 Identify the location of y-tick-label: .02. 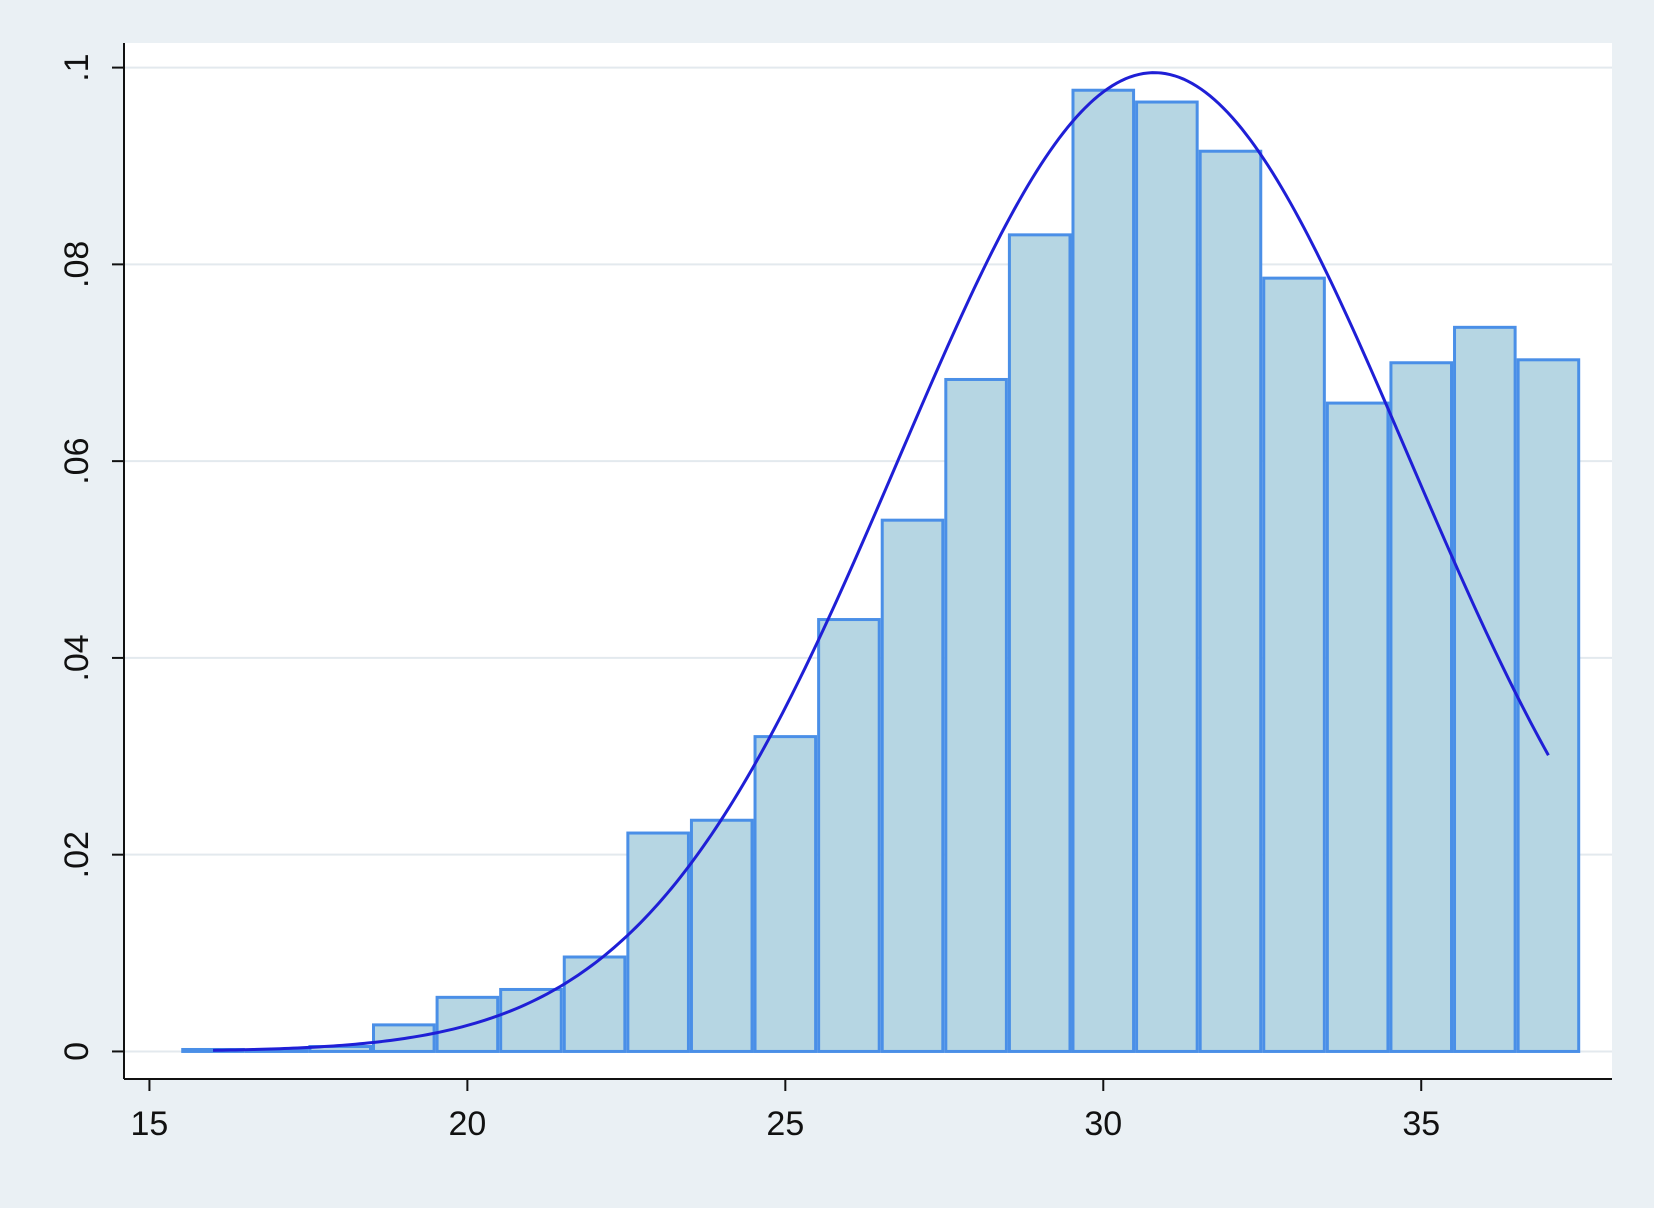
(77, 854).